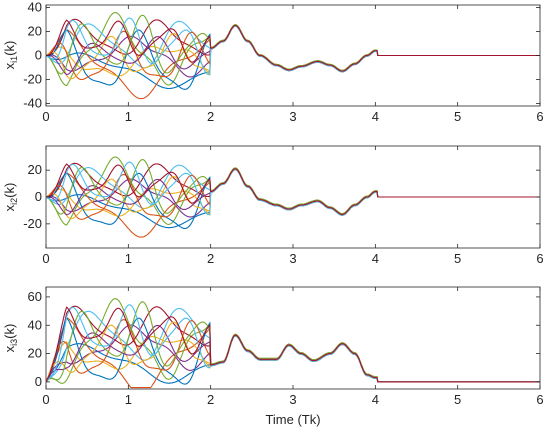 The image size is (550, 430). Describe the element at coordinates (10, 197) in the screenshot. I see `ylabel-xi2: xi2(k)` at that location.